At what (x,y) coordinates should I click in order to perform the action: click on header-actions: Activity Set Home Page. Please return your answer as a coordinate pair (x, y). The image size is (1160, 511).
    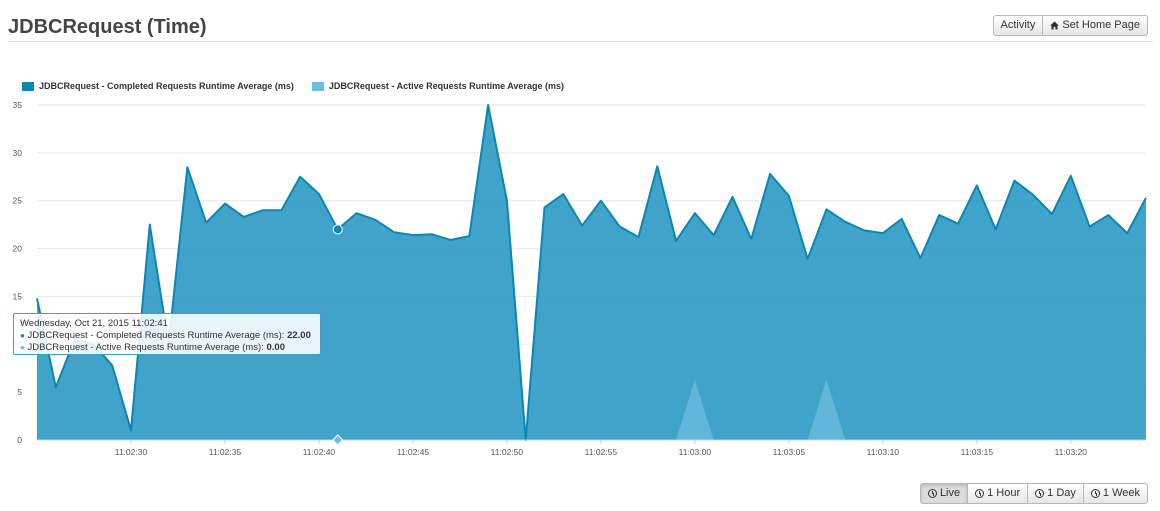
    Looking at the image, I should click on (1070, 25).